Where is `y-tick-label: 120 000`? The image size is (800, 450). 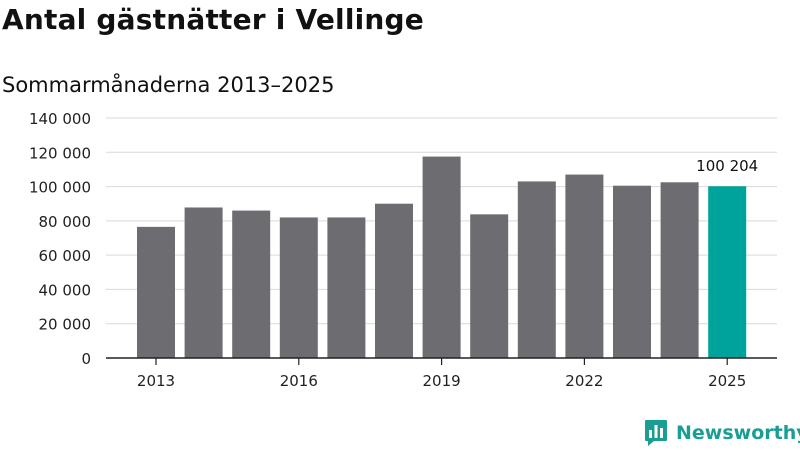 y-tick-label: 120 000 is located at coordinates (60, 153).